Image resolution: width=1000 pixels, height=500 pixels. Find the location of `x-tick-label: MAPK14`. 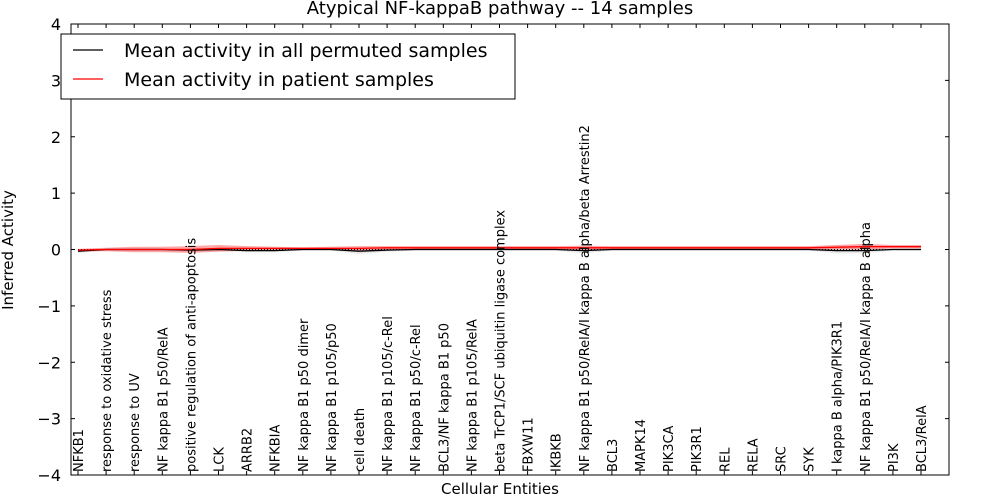

x-tick-label: MAPK14 is located at coordinates (641, 445).